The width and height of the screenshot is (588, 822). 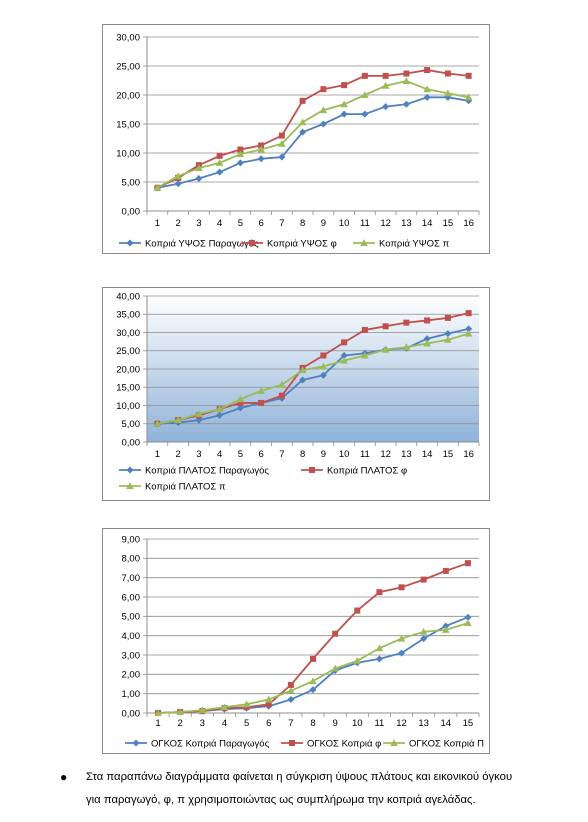 I want to click on y-tick-label: 20,00, so click(x=128, y=95).